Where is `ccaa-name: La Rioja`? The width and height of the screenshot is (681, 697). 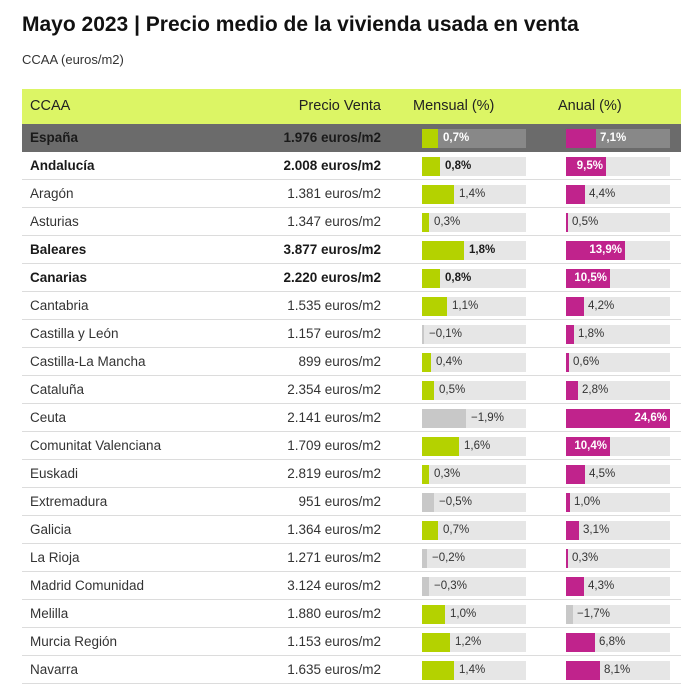
ccaa-name: La Rioja is located at coordinates (55, 557).